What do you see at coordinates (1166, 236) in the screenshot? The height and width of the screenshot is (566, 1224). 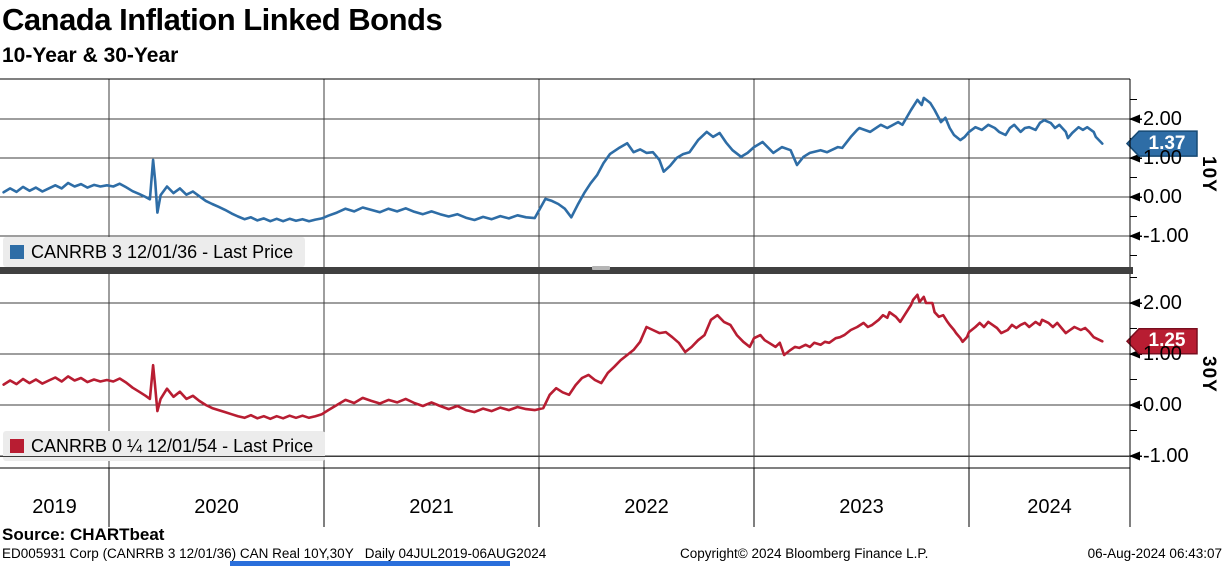 I see `y-tick-label-10Y: -1.00` at bounding box center [1166, 236].